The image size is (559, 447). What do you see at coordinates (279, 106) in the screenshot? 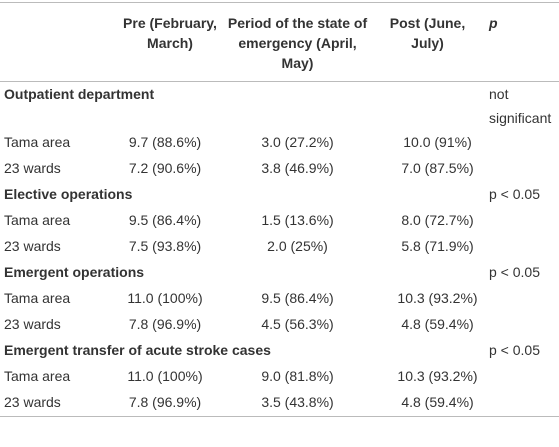
I see `section-row: Outpatient department not significant` at bounding box center [279, 106].